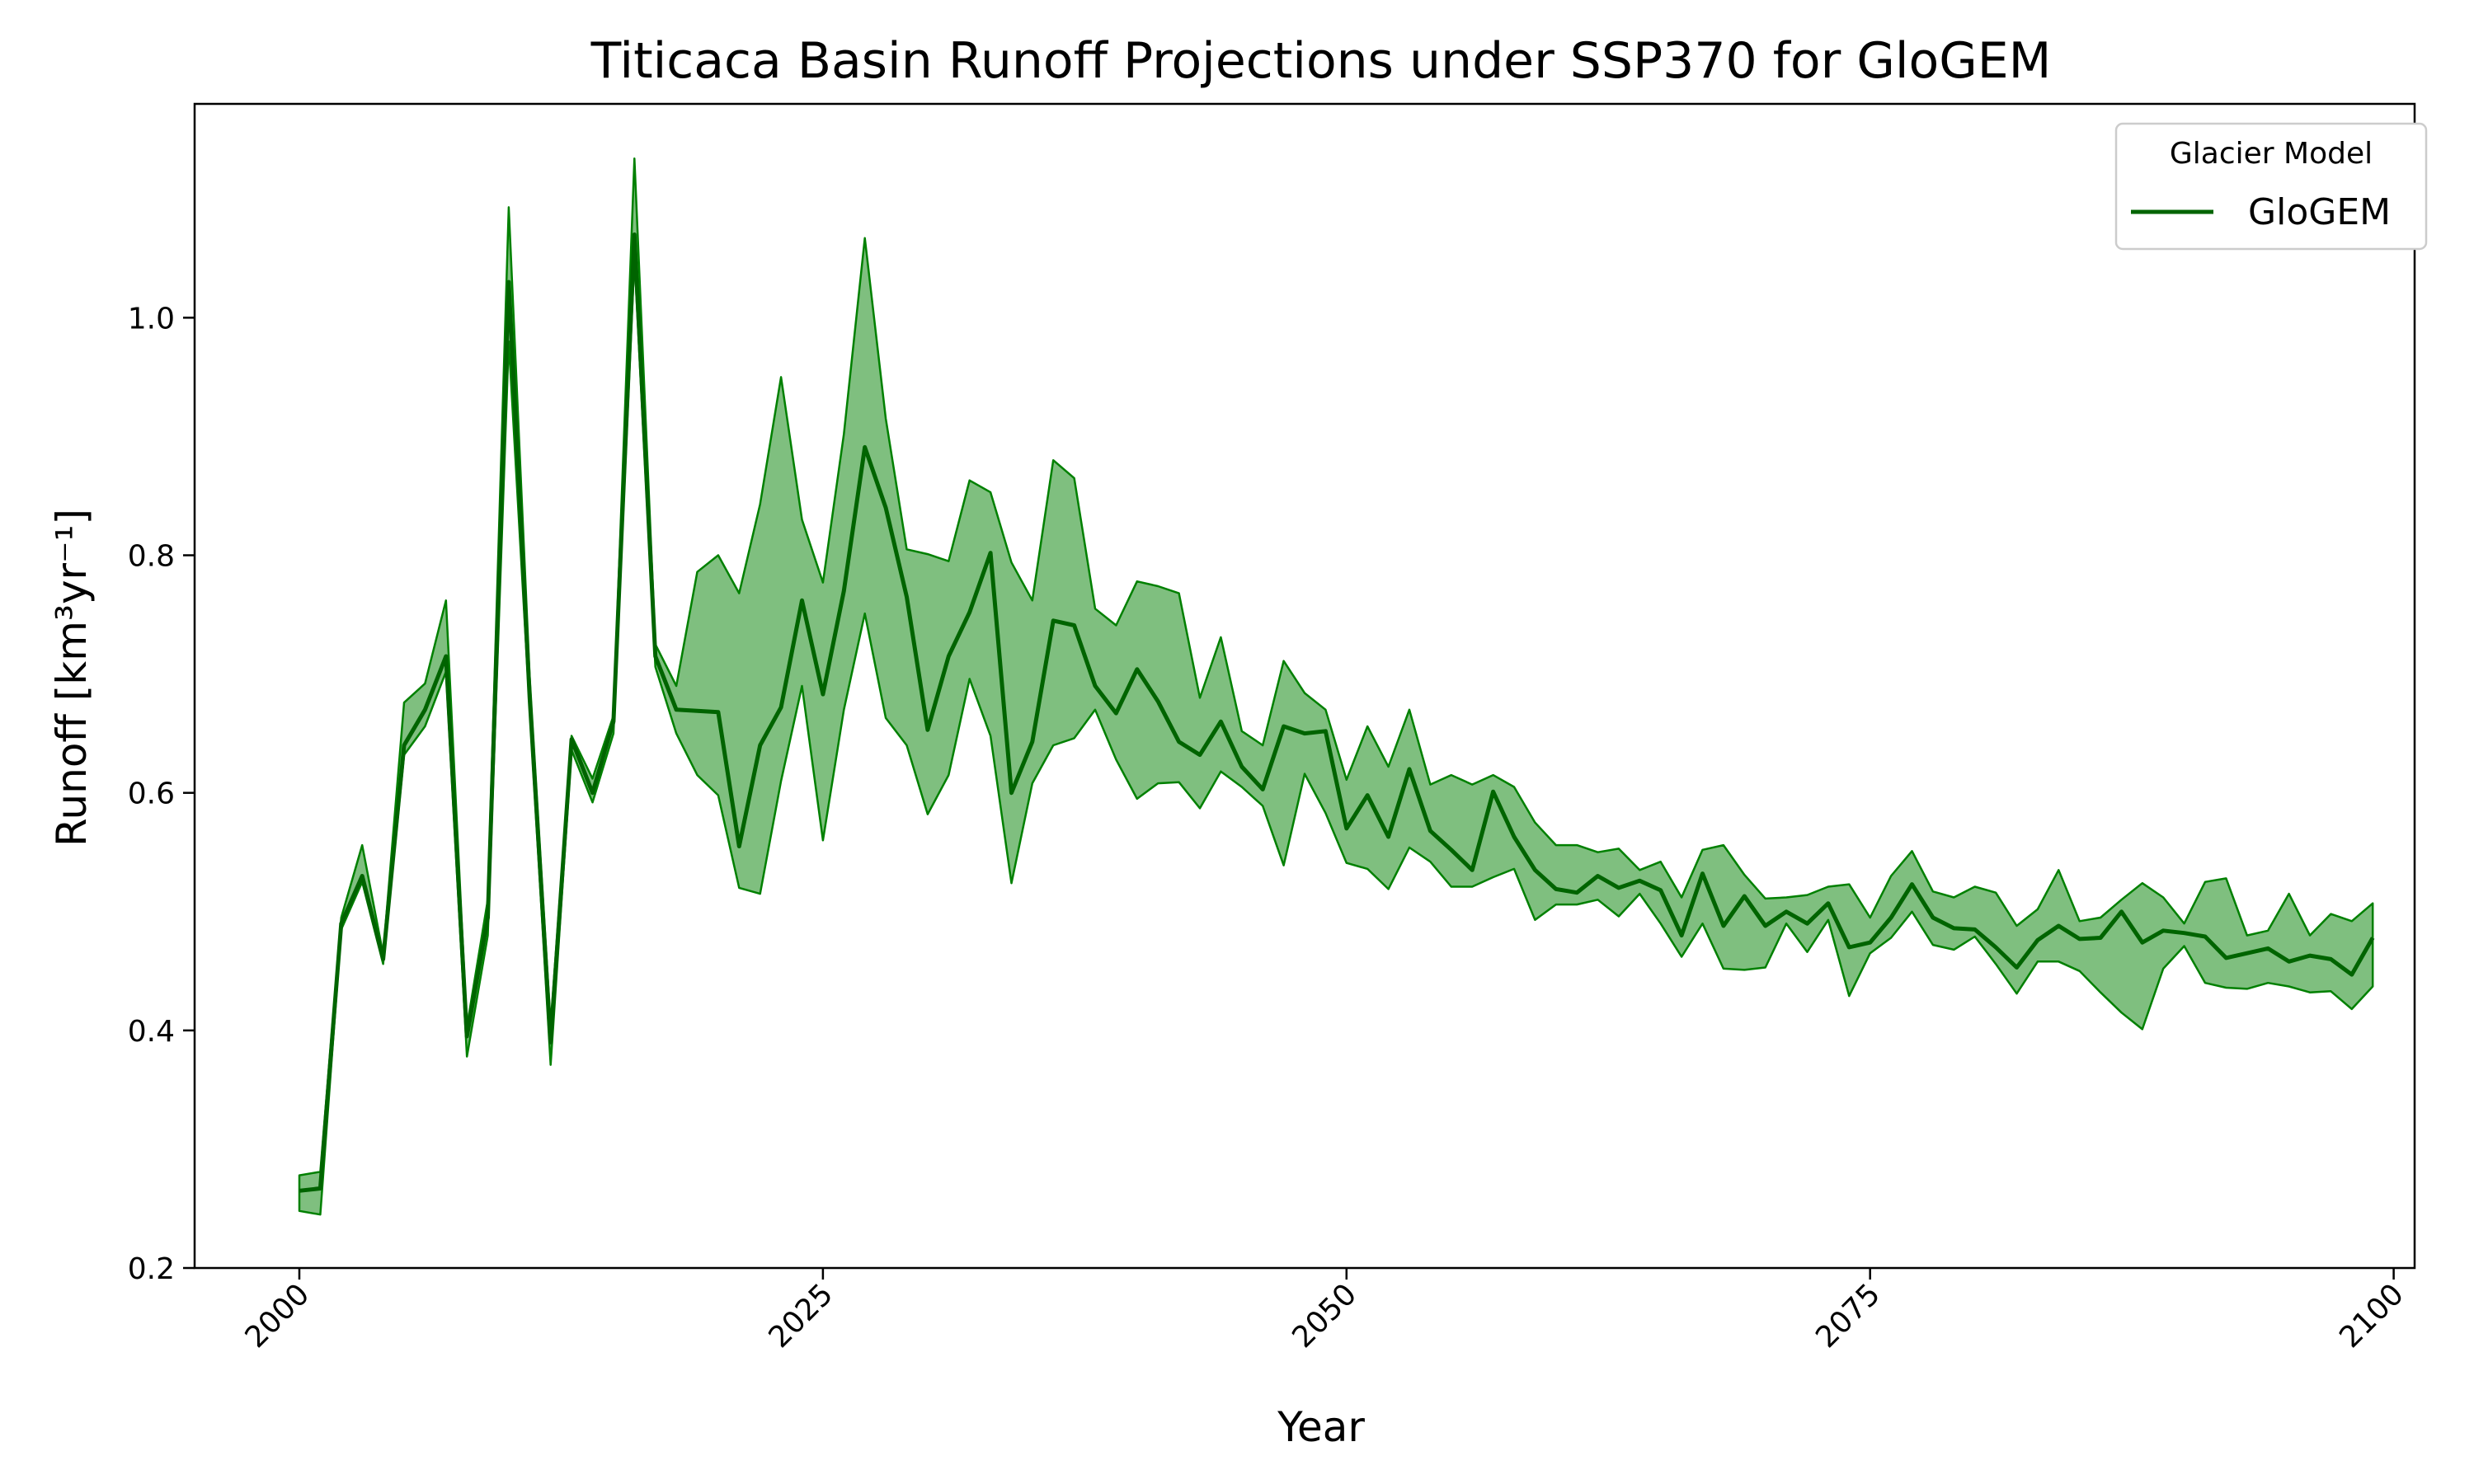 The image size is (2474, 1484). What do you see at coordinates (801, 1316) in the screenshot?
I see `x-tick-label: 2025` at bounding box center [801, 1316].